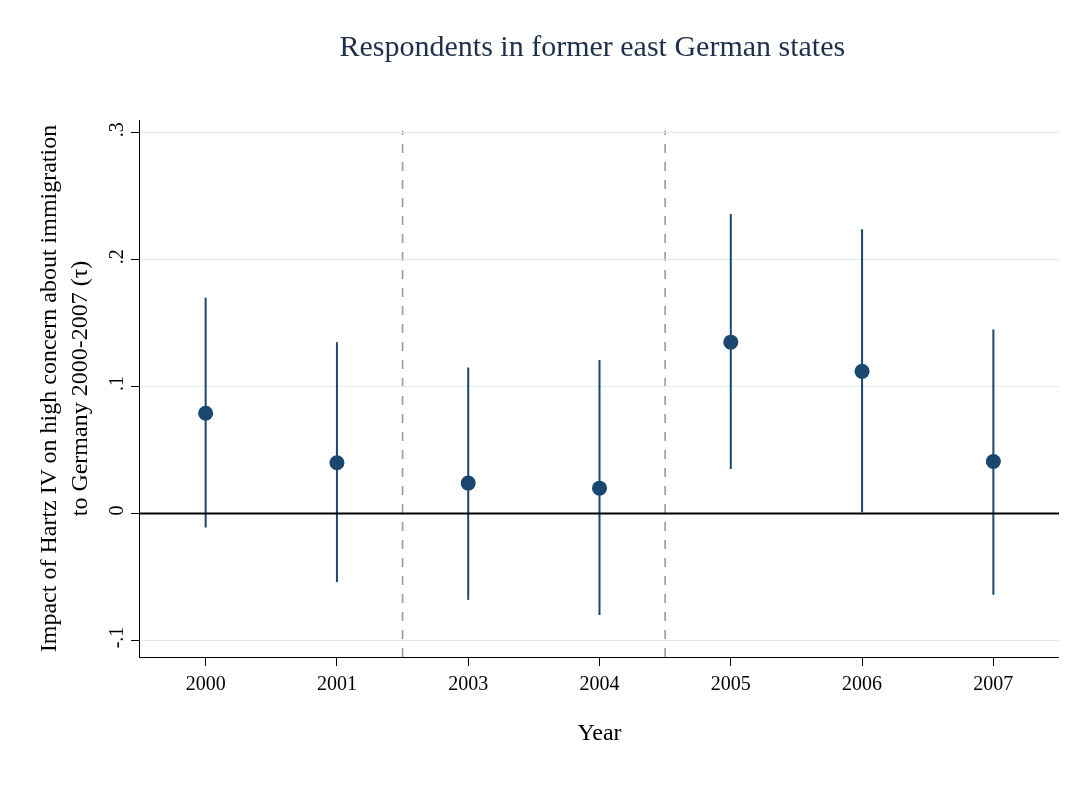 This screenshot has width=1077, height=787. I want to click on x-tick-label: 2006, so click(862, 683).